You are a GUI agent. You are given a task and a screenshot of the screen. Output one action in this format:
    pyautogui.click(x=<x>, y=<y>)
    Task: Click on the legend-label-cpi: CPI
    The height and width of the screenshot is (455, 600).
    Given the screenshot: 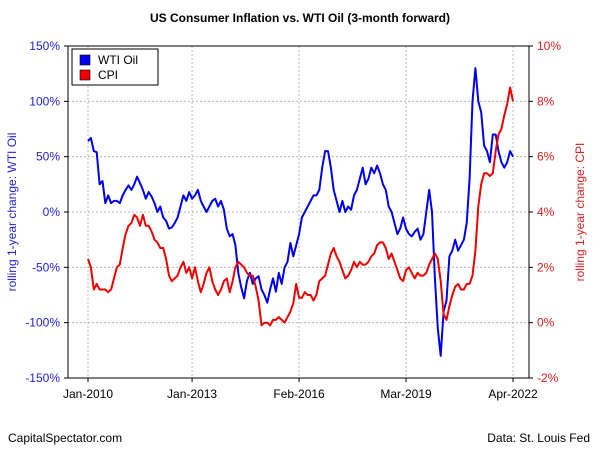 What is the action you would take?
    pyautogui.click(x=108, y=75)
    